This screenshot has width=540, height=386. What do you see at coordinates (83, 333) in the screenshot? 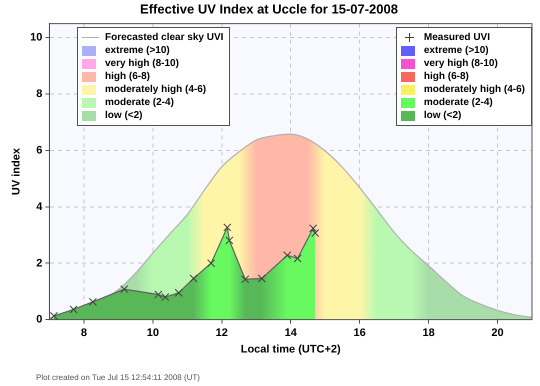
I see `x-tick-label: 8` at bounding box center [83, 333].